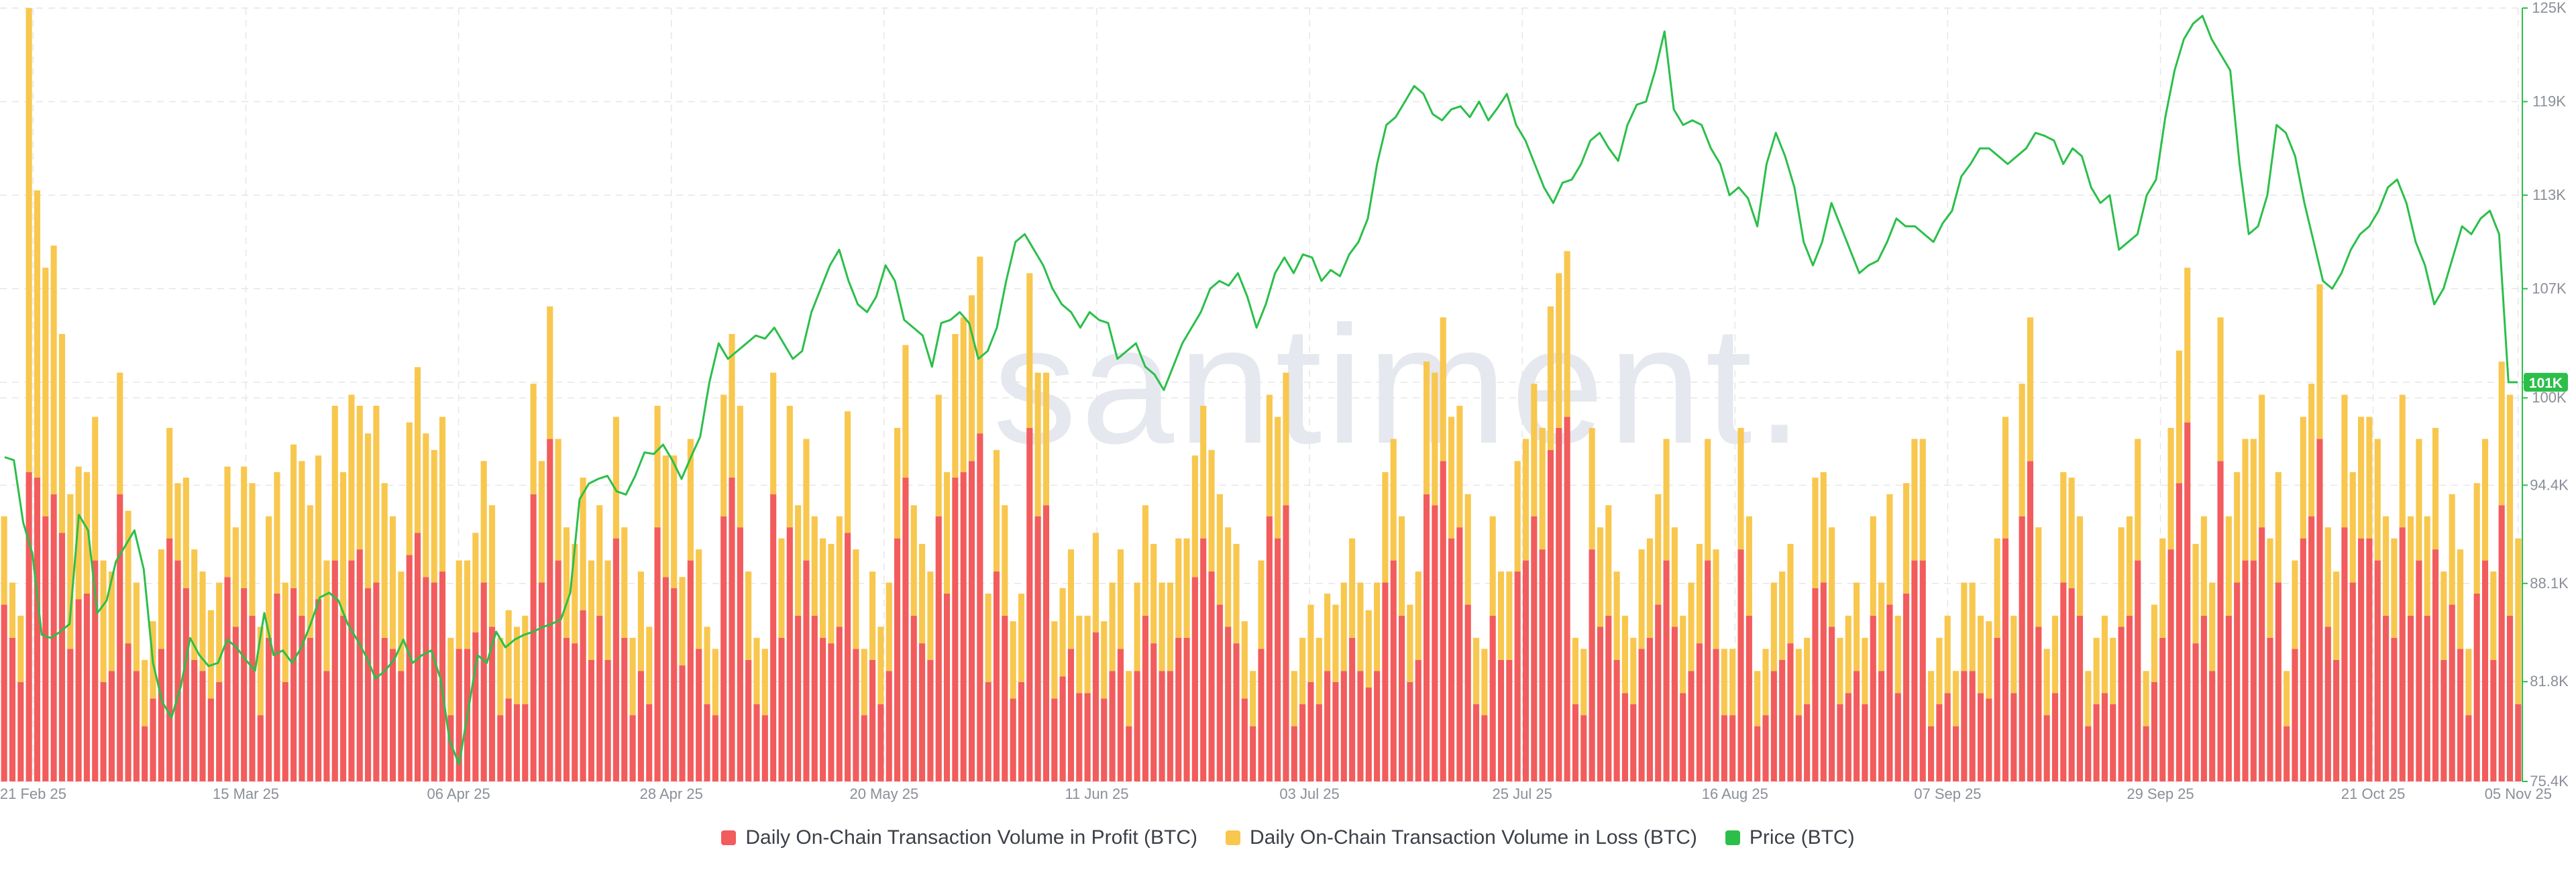 This screenshot has height=872, width=2576. Describe the element at coordinates (1790, 837) in the screenshot. I see `legend-item-price: Price (BTC)` at that location.